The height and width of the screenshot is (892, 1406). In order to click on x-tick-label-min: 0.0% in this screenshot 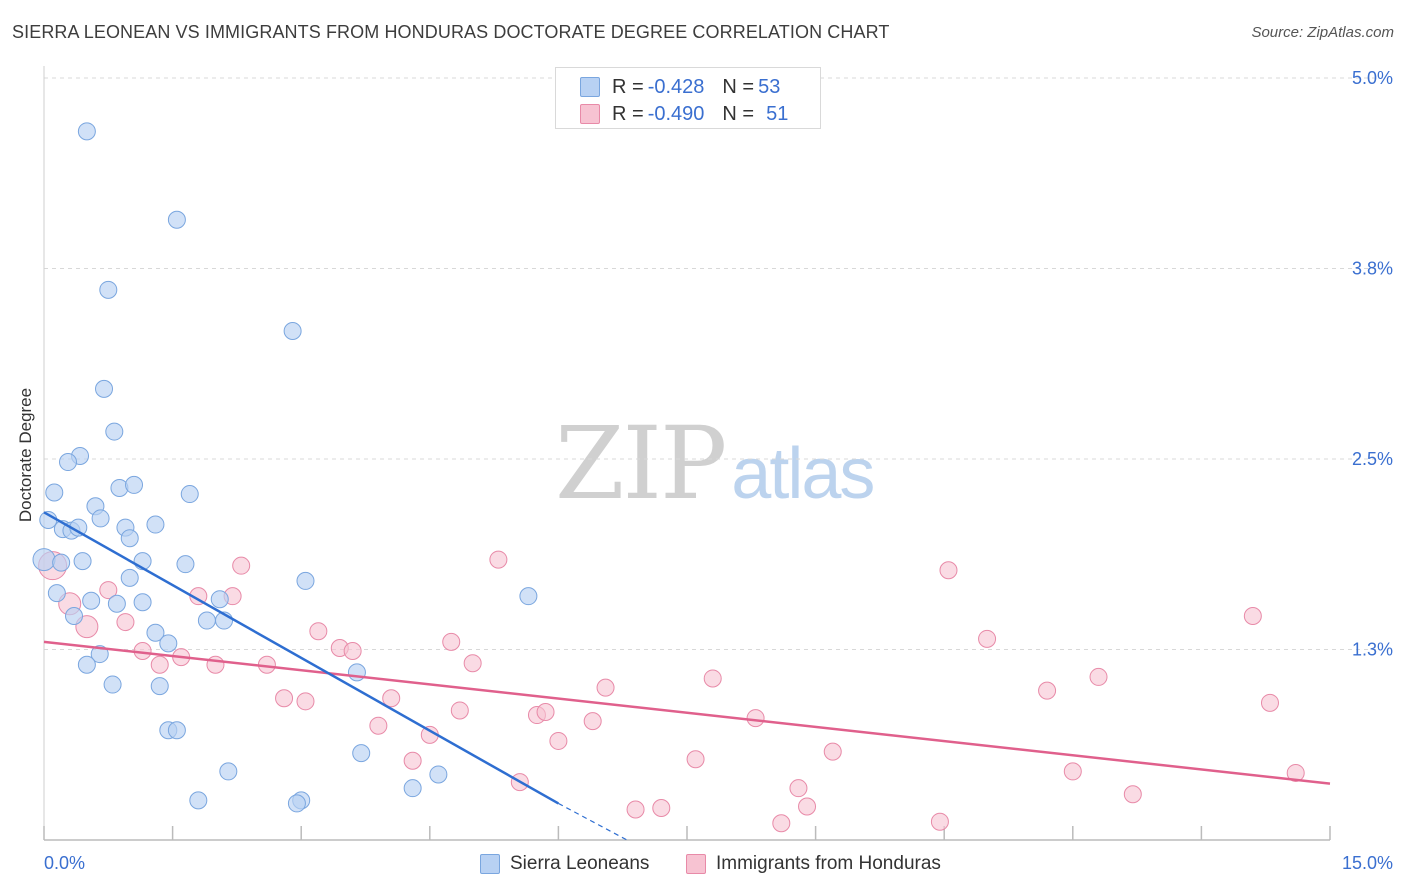, I will do `click(64, 863)`.